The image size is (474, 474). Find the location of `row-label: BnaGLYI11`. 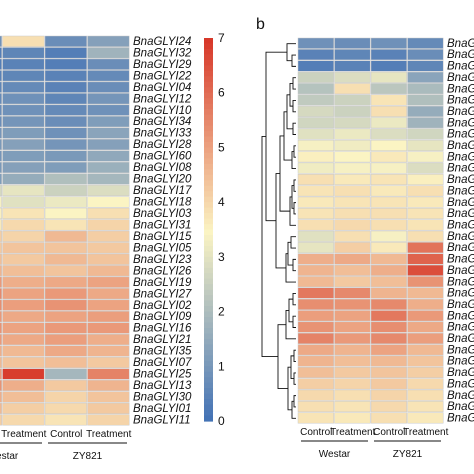

row-label: BnaGLYI11 is located at coordinates (162, 420).